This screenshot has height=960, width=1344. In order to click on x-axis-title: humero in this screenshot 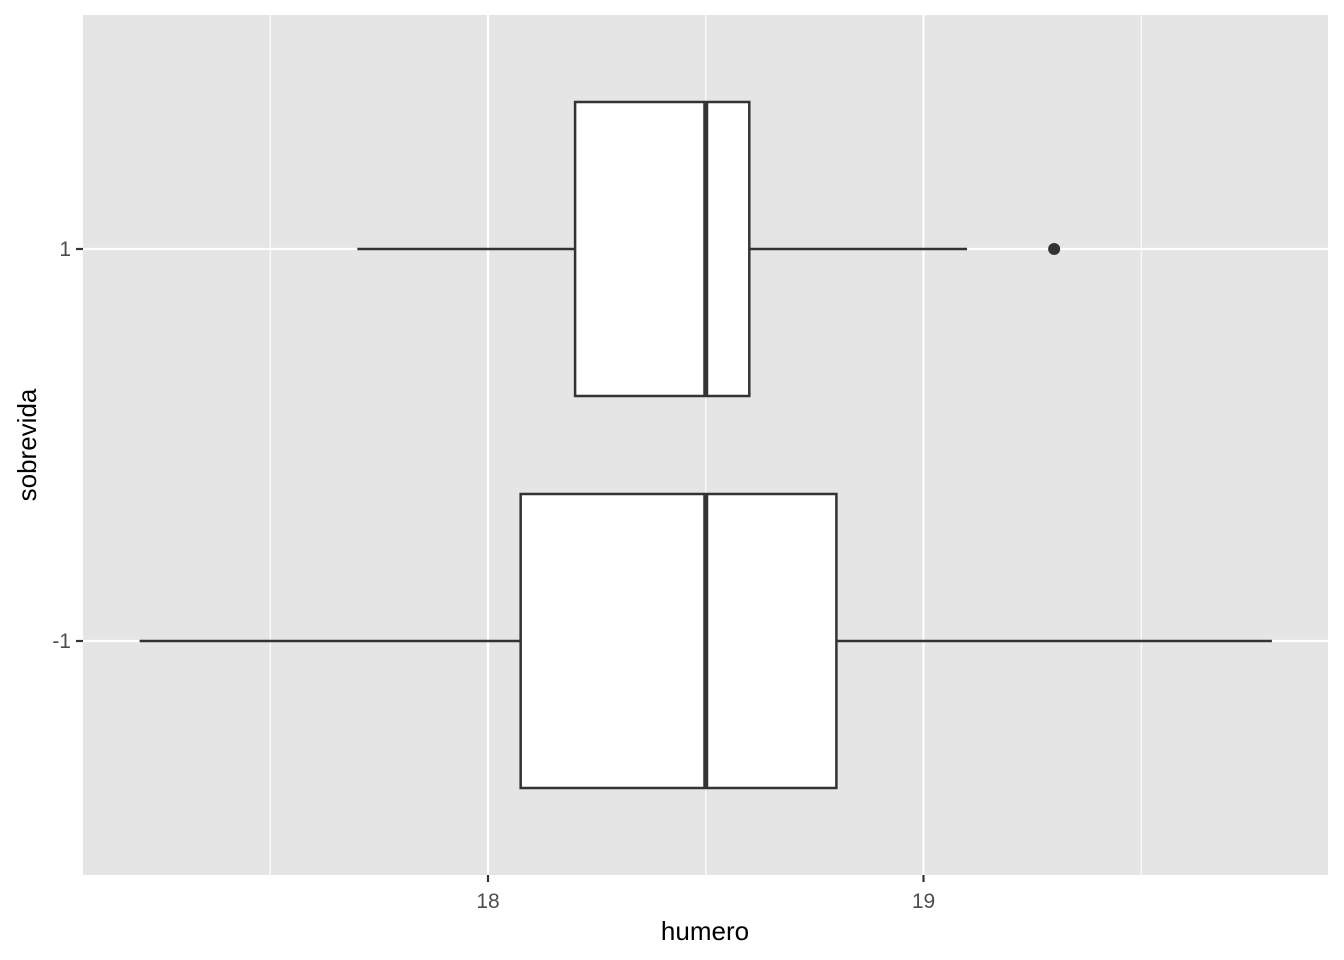, I will do `click(705, 931)`.